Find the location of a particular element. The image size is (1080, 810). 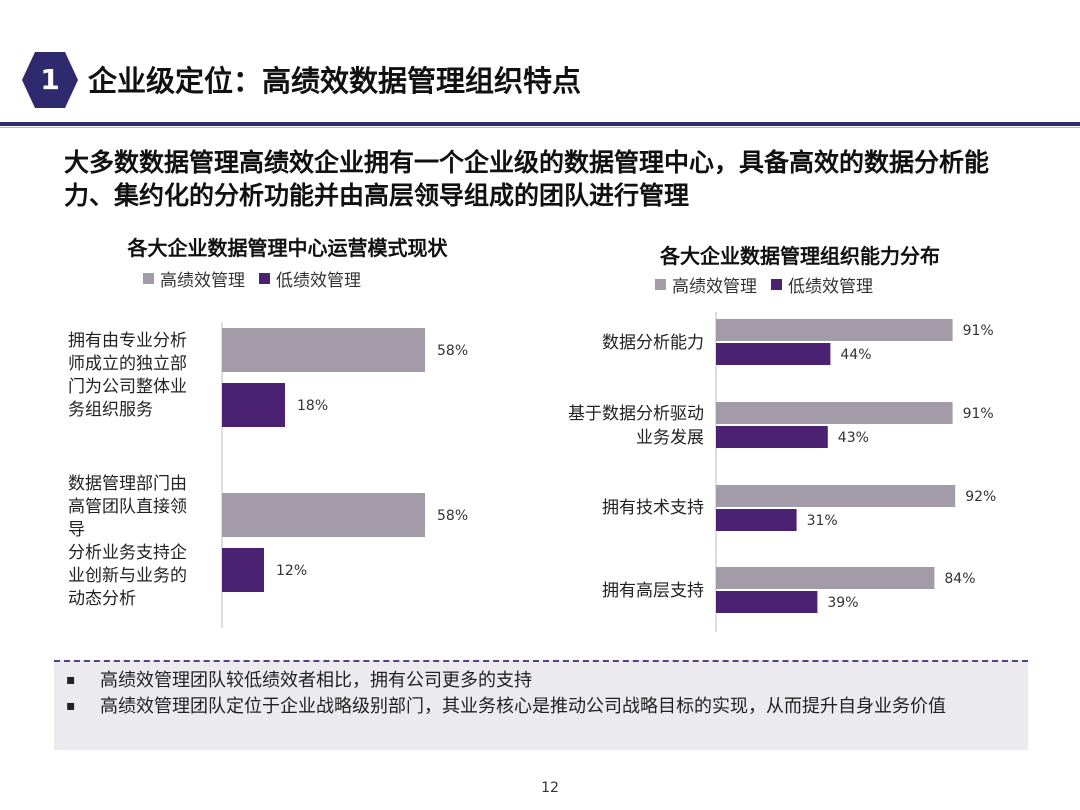

chart1-legend-low-label: 低绩效管理 is located at coordinates (318, 281).